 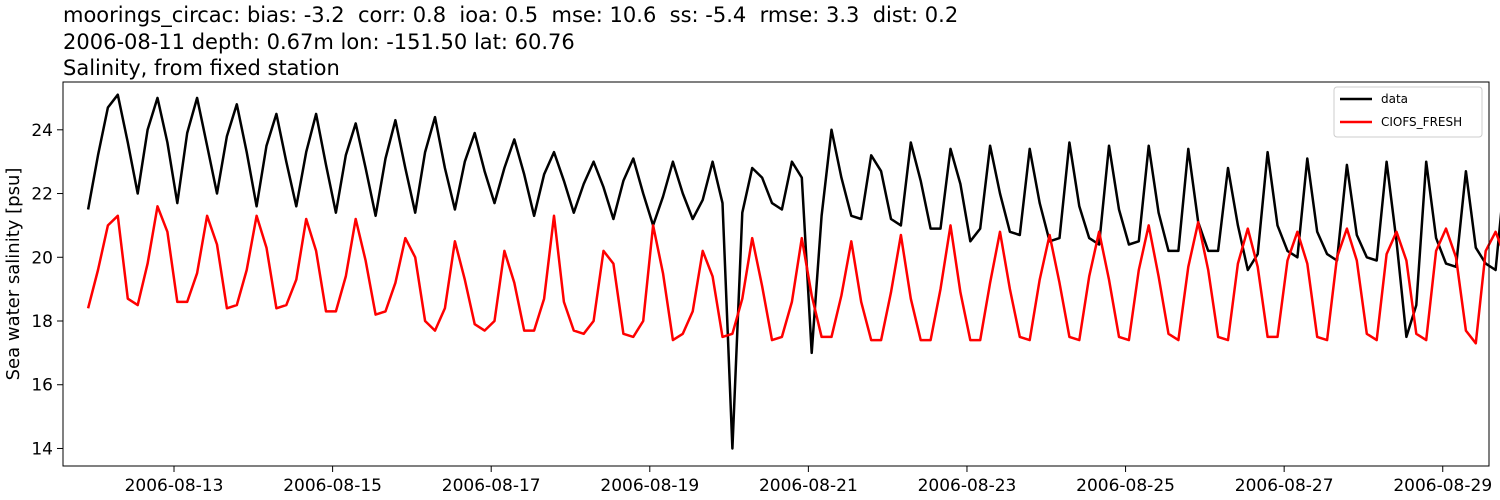 I want to click on y-tick-label: 22, so click(x=42, y=195).